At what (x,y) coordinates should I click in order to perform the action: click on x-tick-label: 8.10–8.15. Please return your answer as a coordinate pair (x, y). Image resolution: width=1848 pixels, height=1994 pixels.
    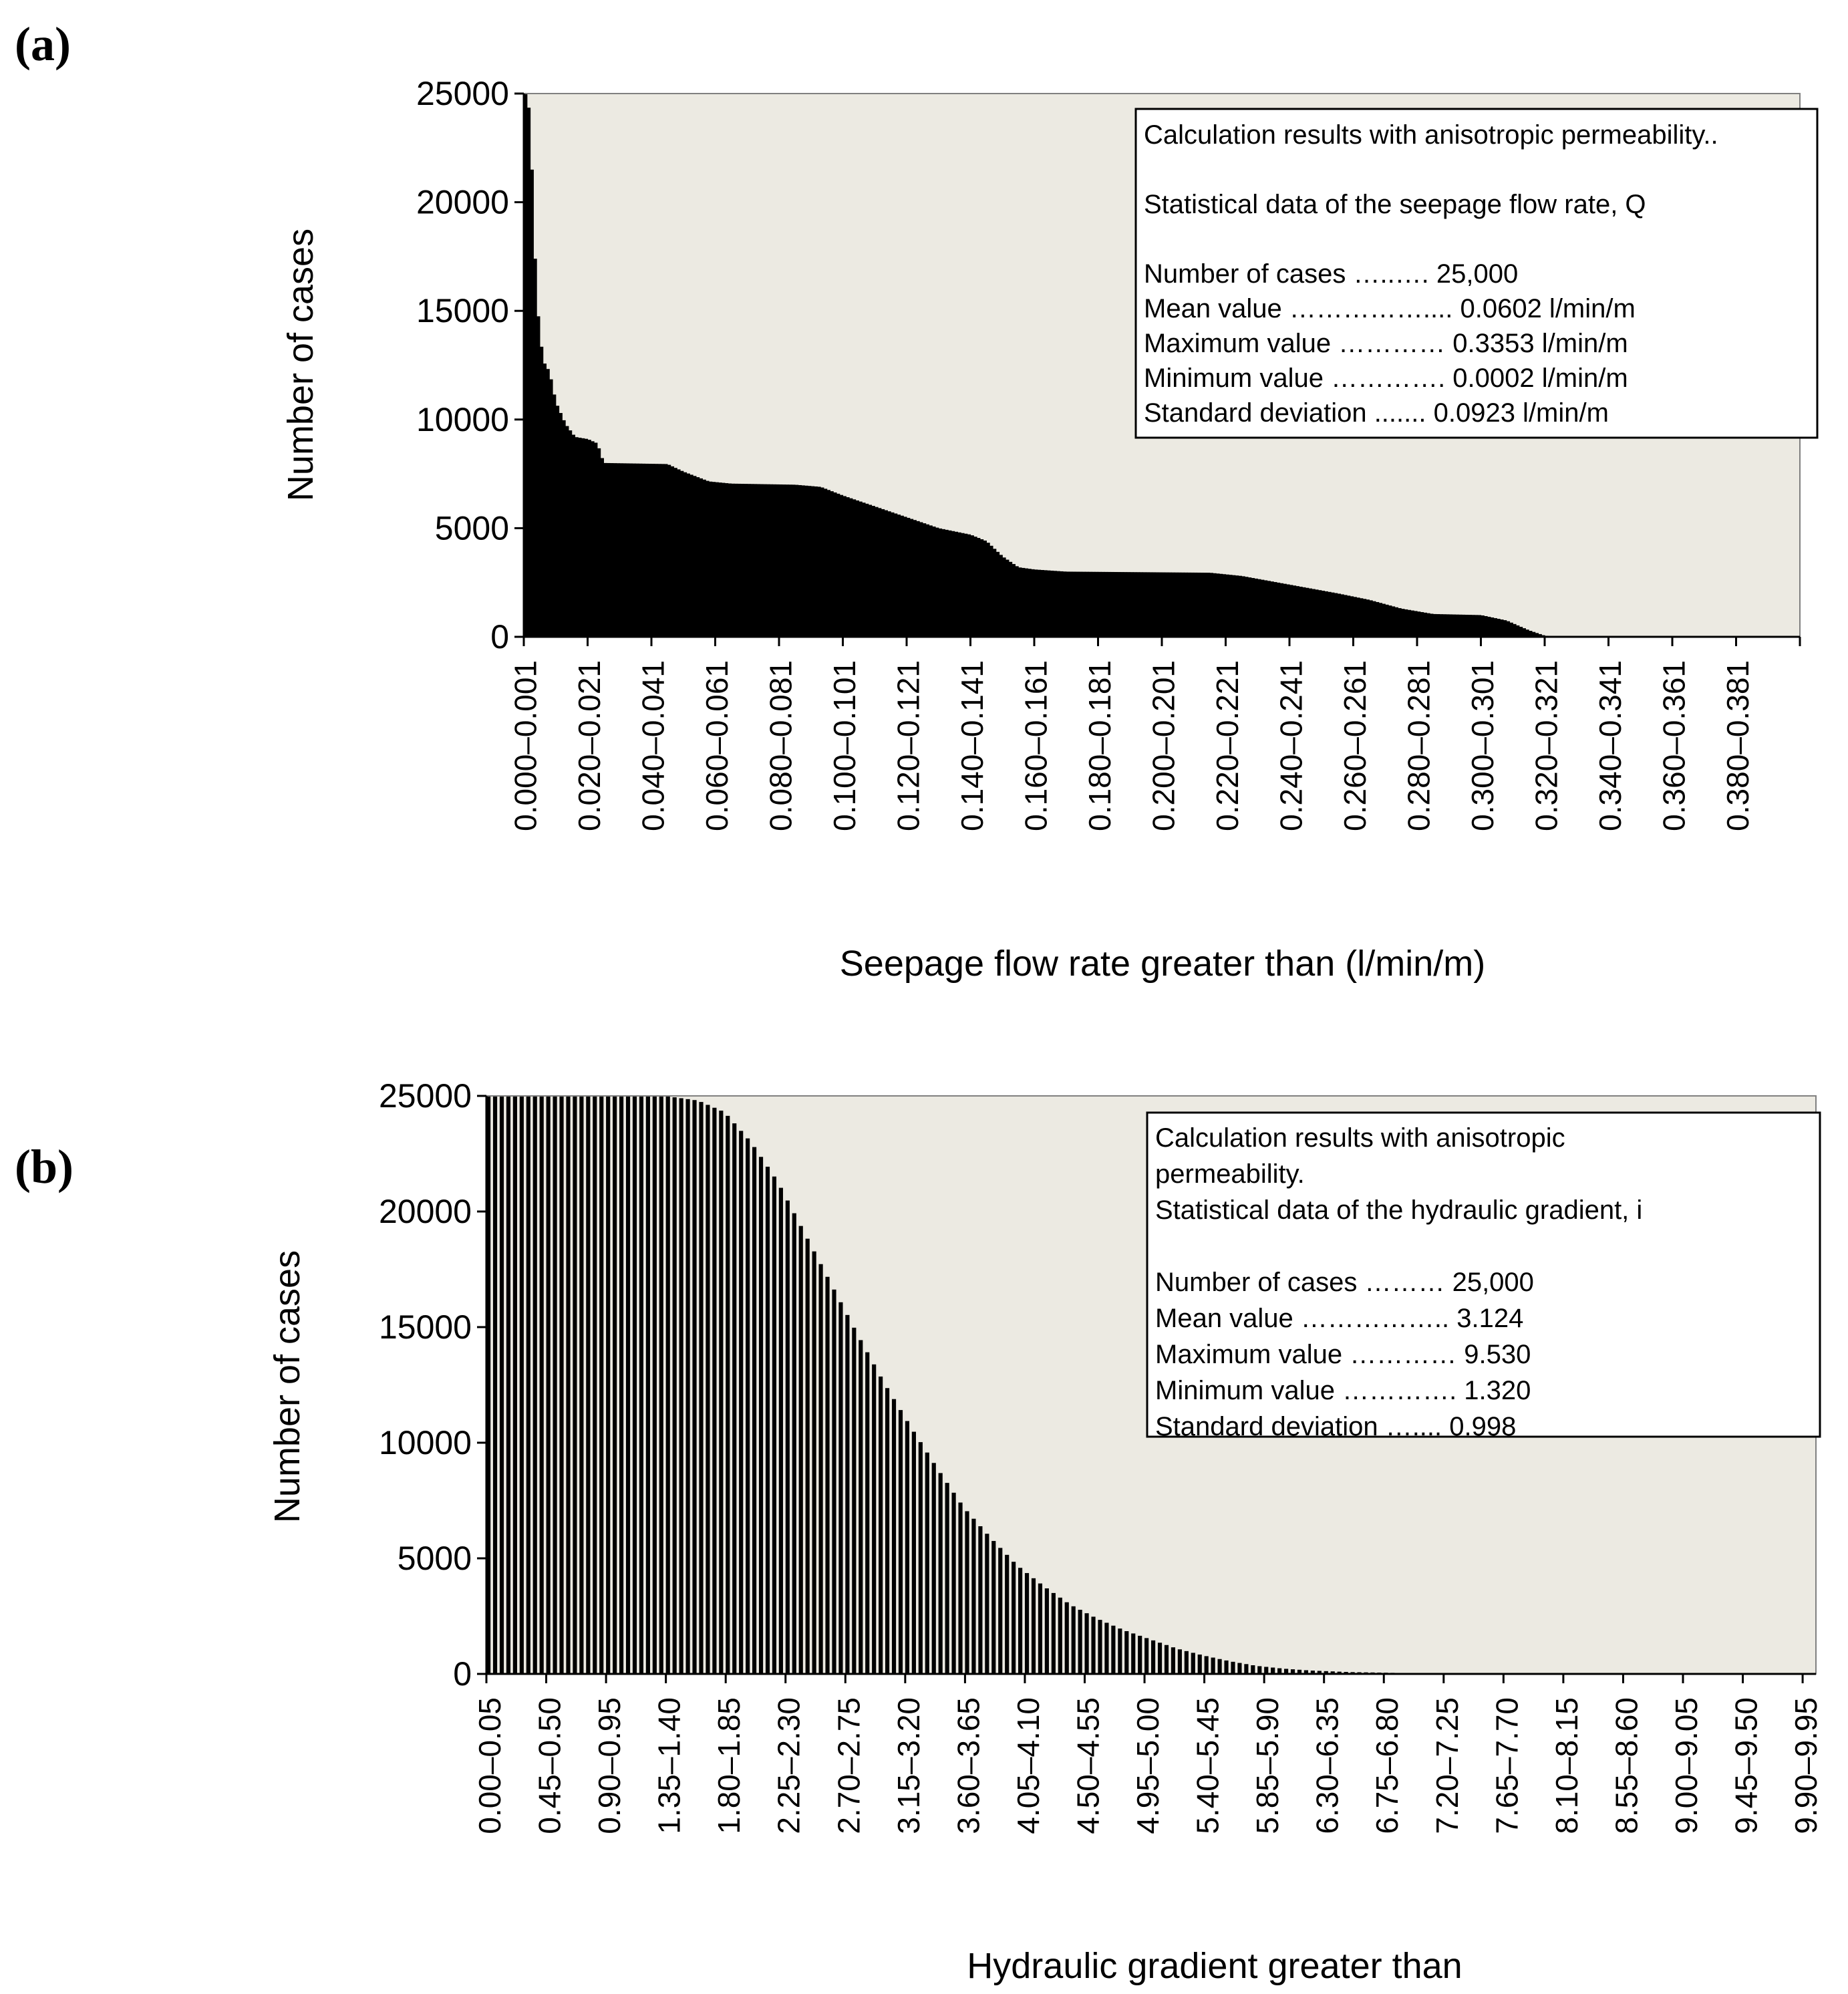
    Looking at the image, I should click on (1566, 1765).